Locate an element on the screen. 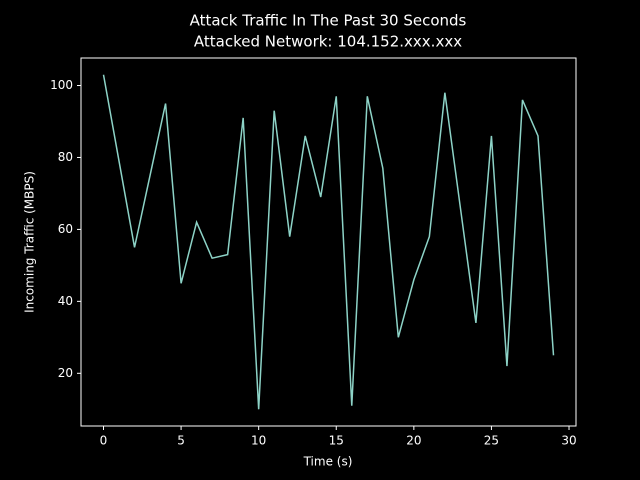 This screenshot has width=640, height=480. x-tick-label: 30 is located at coordinates (568, 441).